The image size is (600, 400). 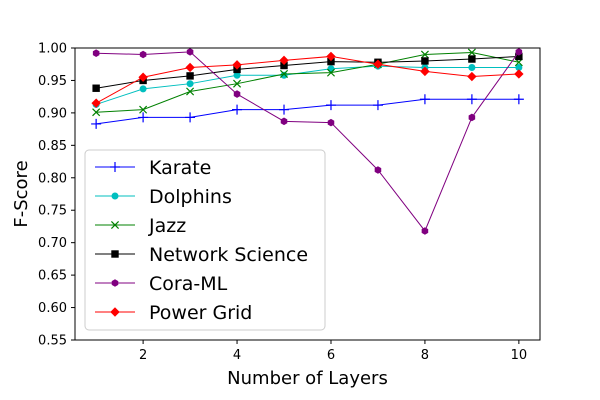 I want to click on series-power-grid, so click(x=307, y=79).